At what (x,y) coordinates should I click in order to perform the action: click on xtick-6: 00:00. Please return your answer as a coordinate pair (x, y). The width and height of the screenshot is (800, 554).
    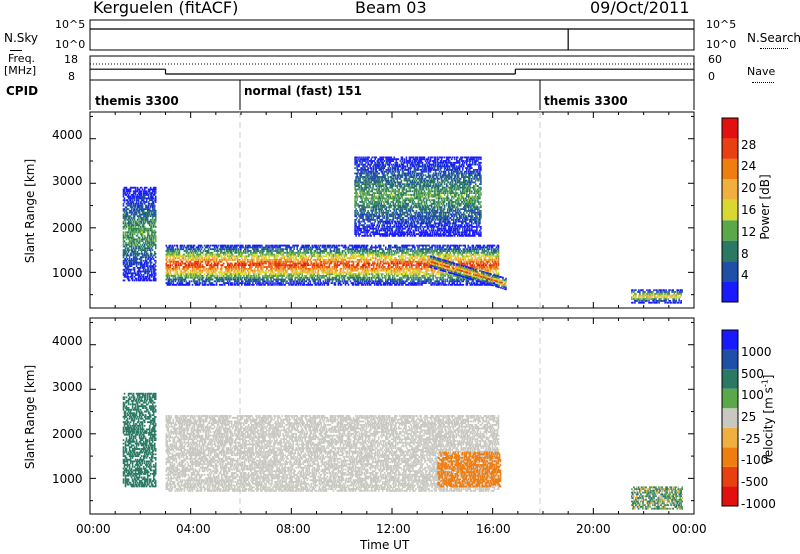
    Looking at the image, I should click on (689, 529).